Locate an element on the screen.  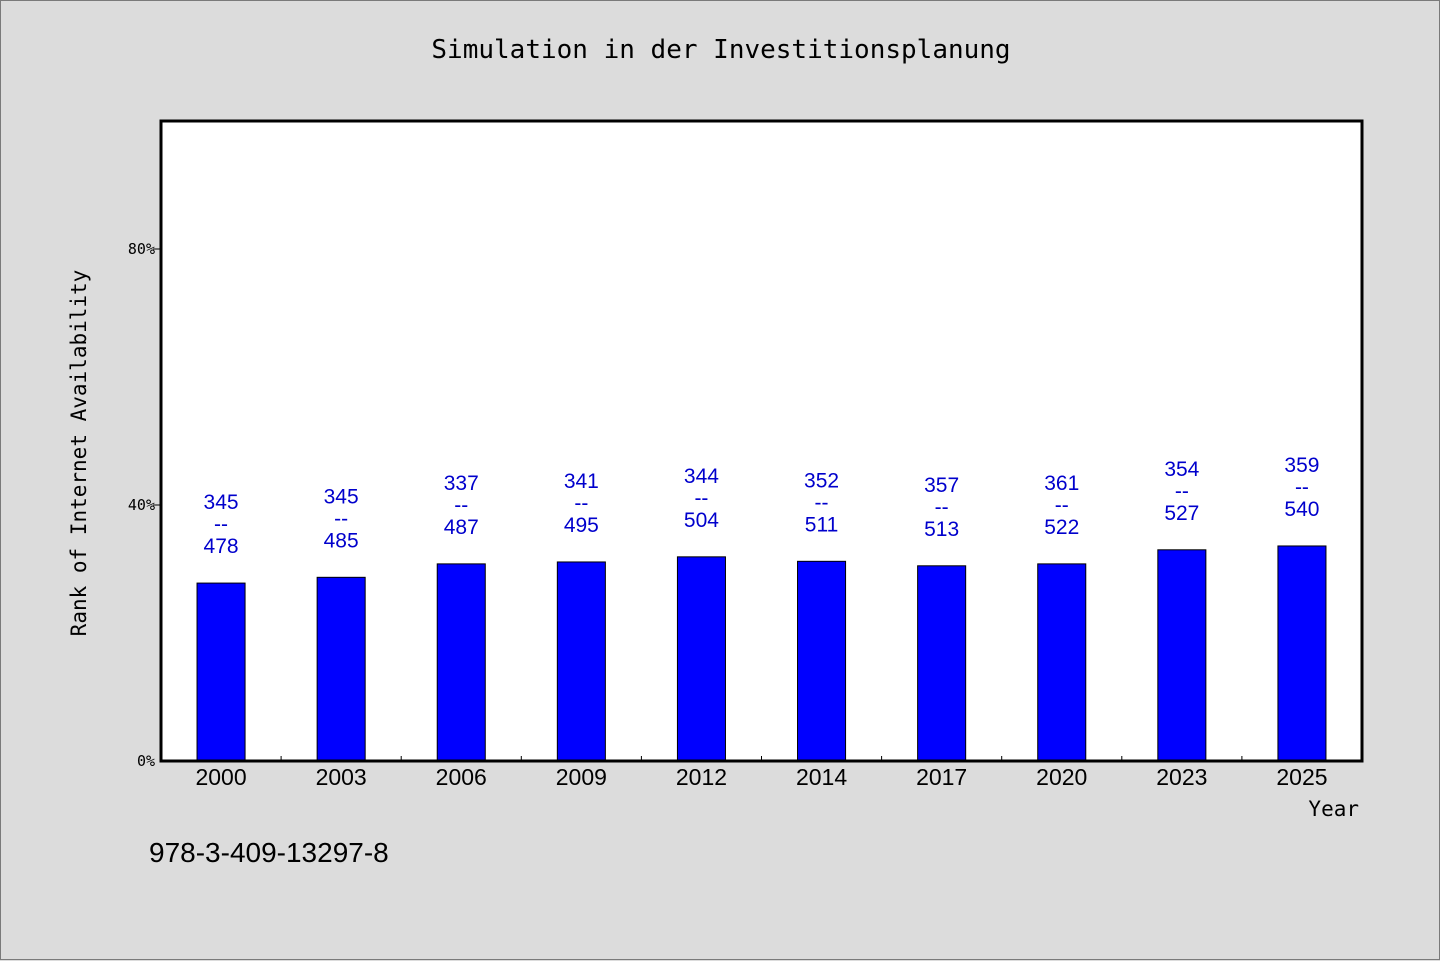
data-label-2009-1: -- is located at coordinates (581, 503).